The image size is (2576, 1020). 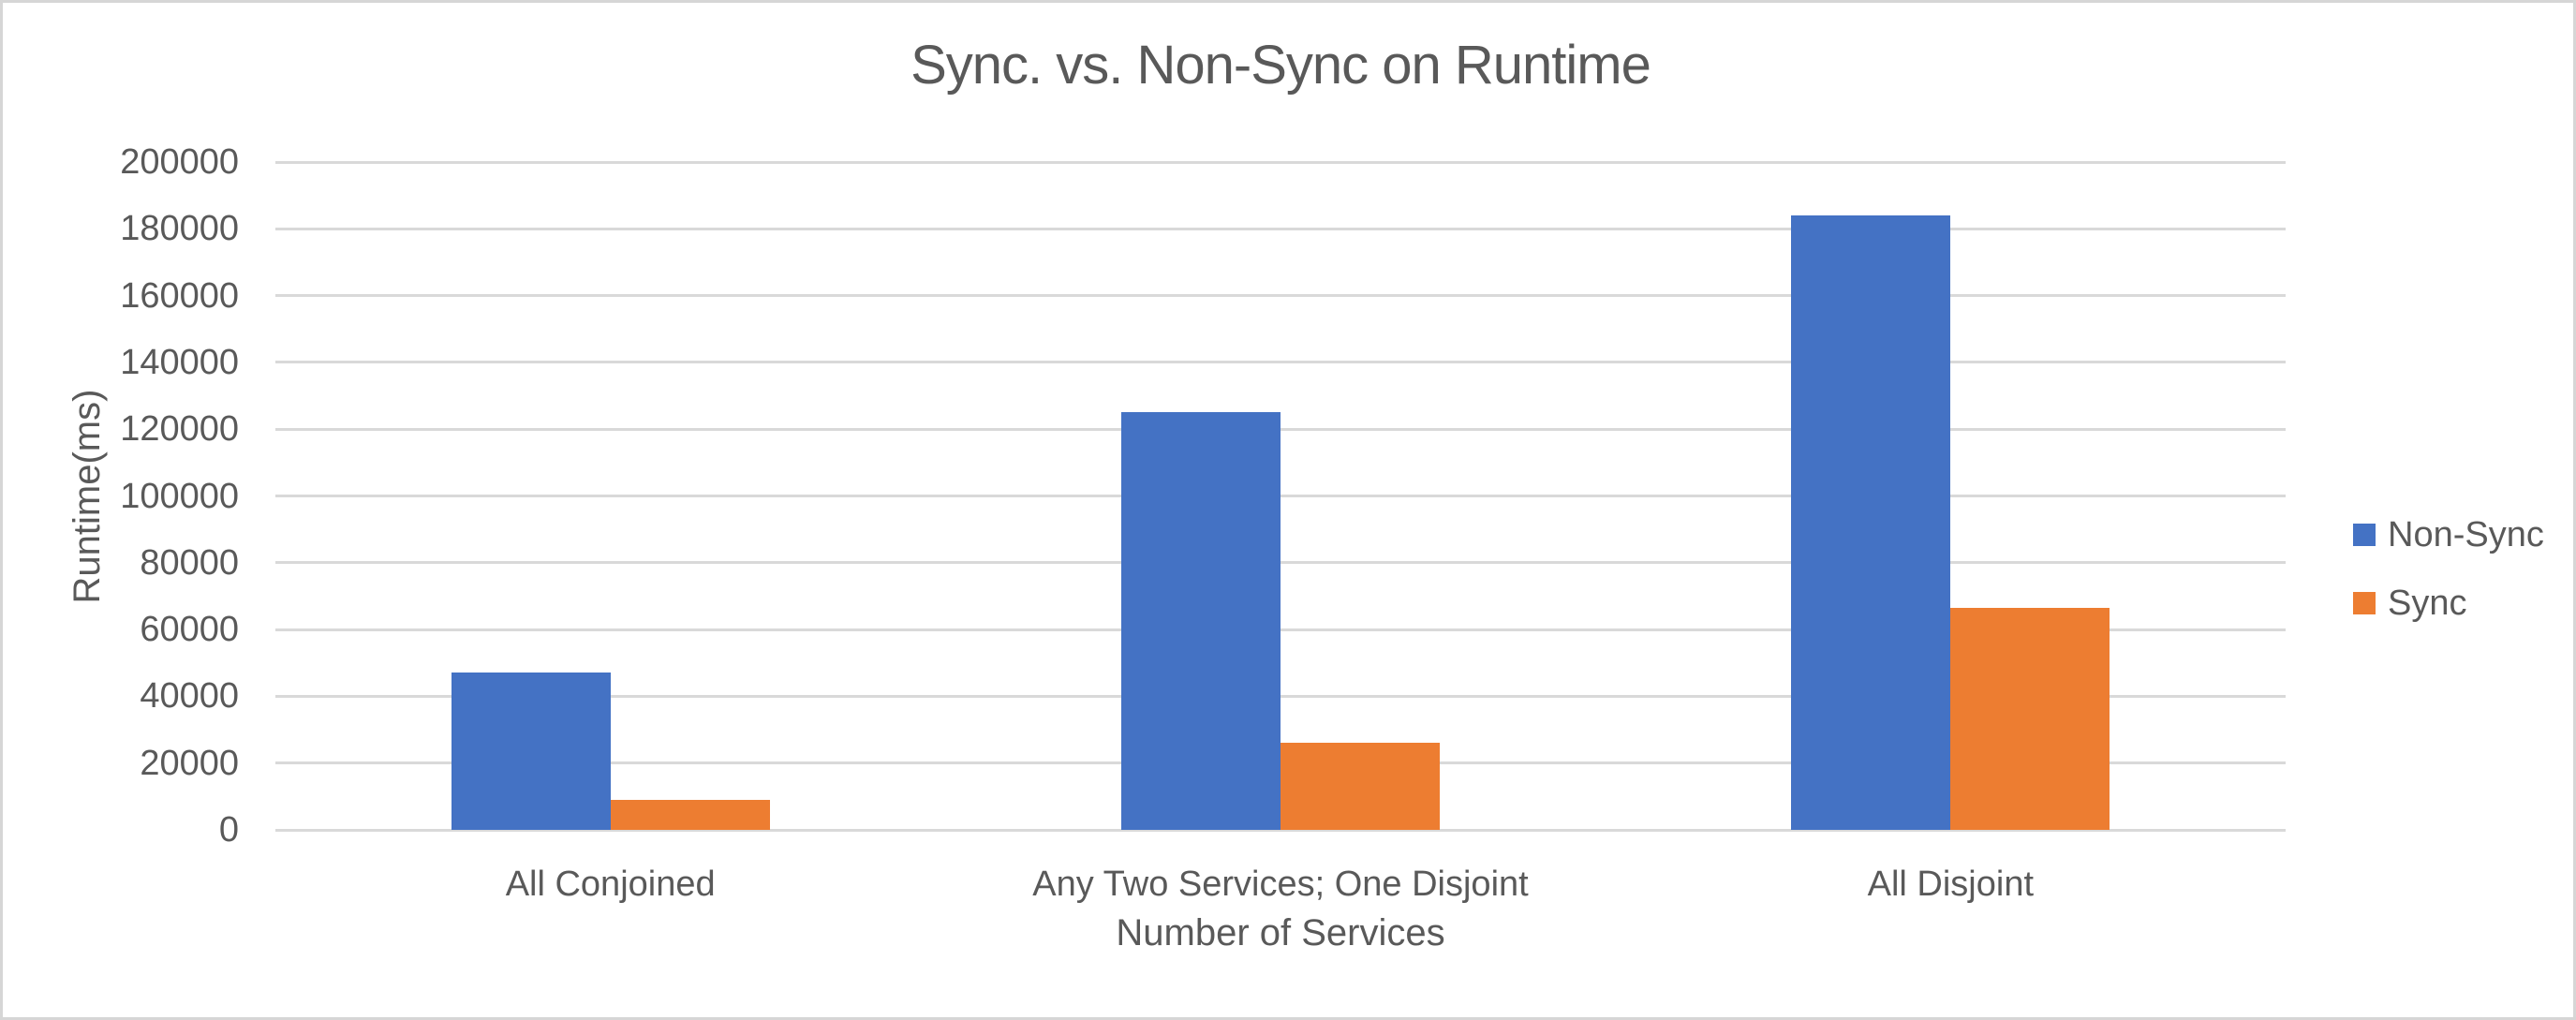 What do you see at coordinates (1280, 65) in the screenshot?
I see `chart-title: Sync. vs. Non-Sync on Runtime` at bounding box center [1280, 65].